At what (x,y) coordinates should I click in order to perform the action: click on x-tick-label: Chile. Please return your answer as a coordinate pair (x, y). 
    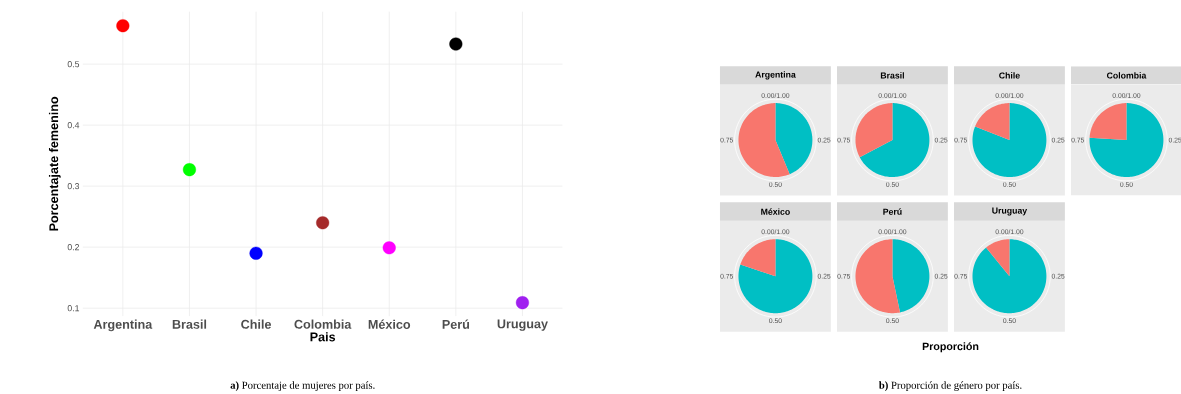
    Looking at the image, I should click on (256, 324).